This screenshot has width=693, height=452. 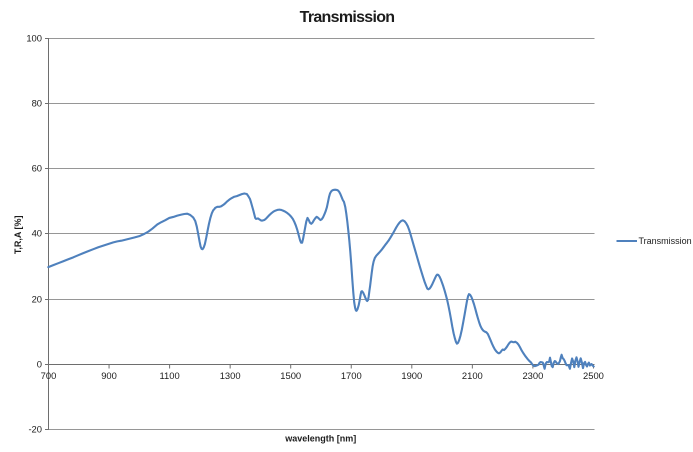 What do you see at coordinates (351, 375) in the screenshot?
I see `svg-text: 1700` at bounding box center [351, 375].